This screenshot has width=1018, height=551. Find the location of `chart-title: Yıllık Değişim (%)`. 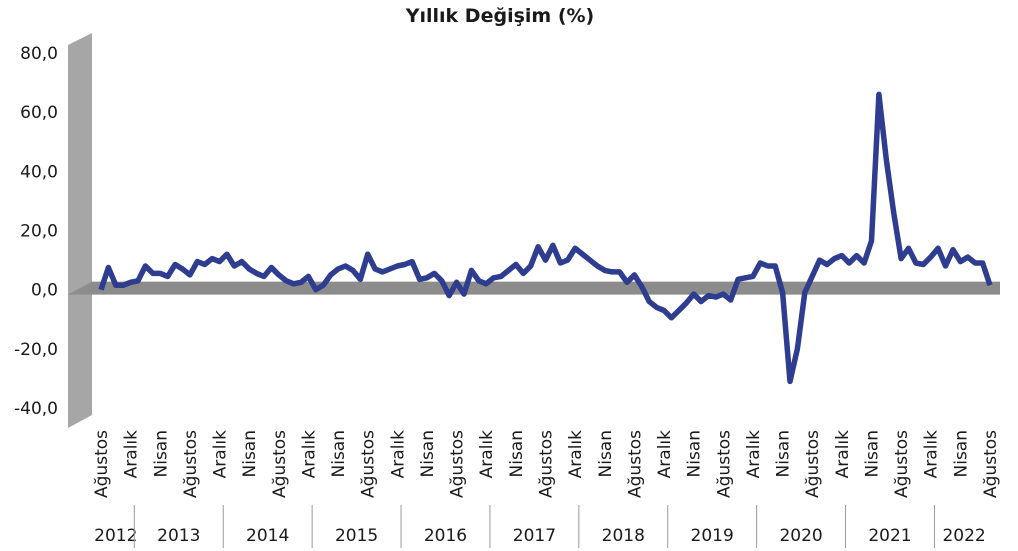

chart-title: Yıllık Değişim (%) is located at coordinates (499, 16).